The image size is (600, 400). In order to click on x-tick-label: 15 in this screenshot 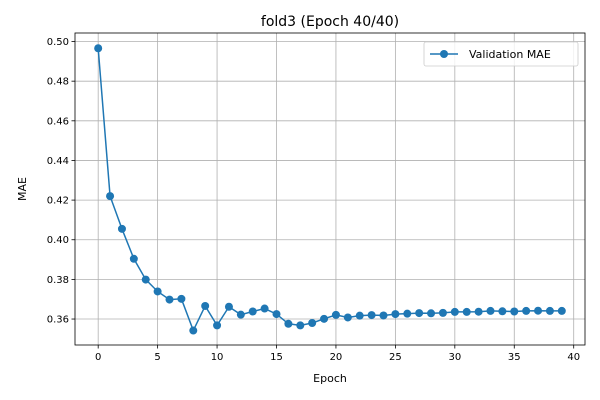, I will do `click(276, 357)`.